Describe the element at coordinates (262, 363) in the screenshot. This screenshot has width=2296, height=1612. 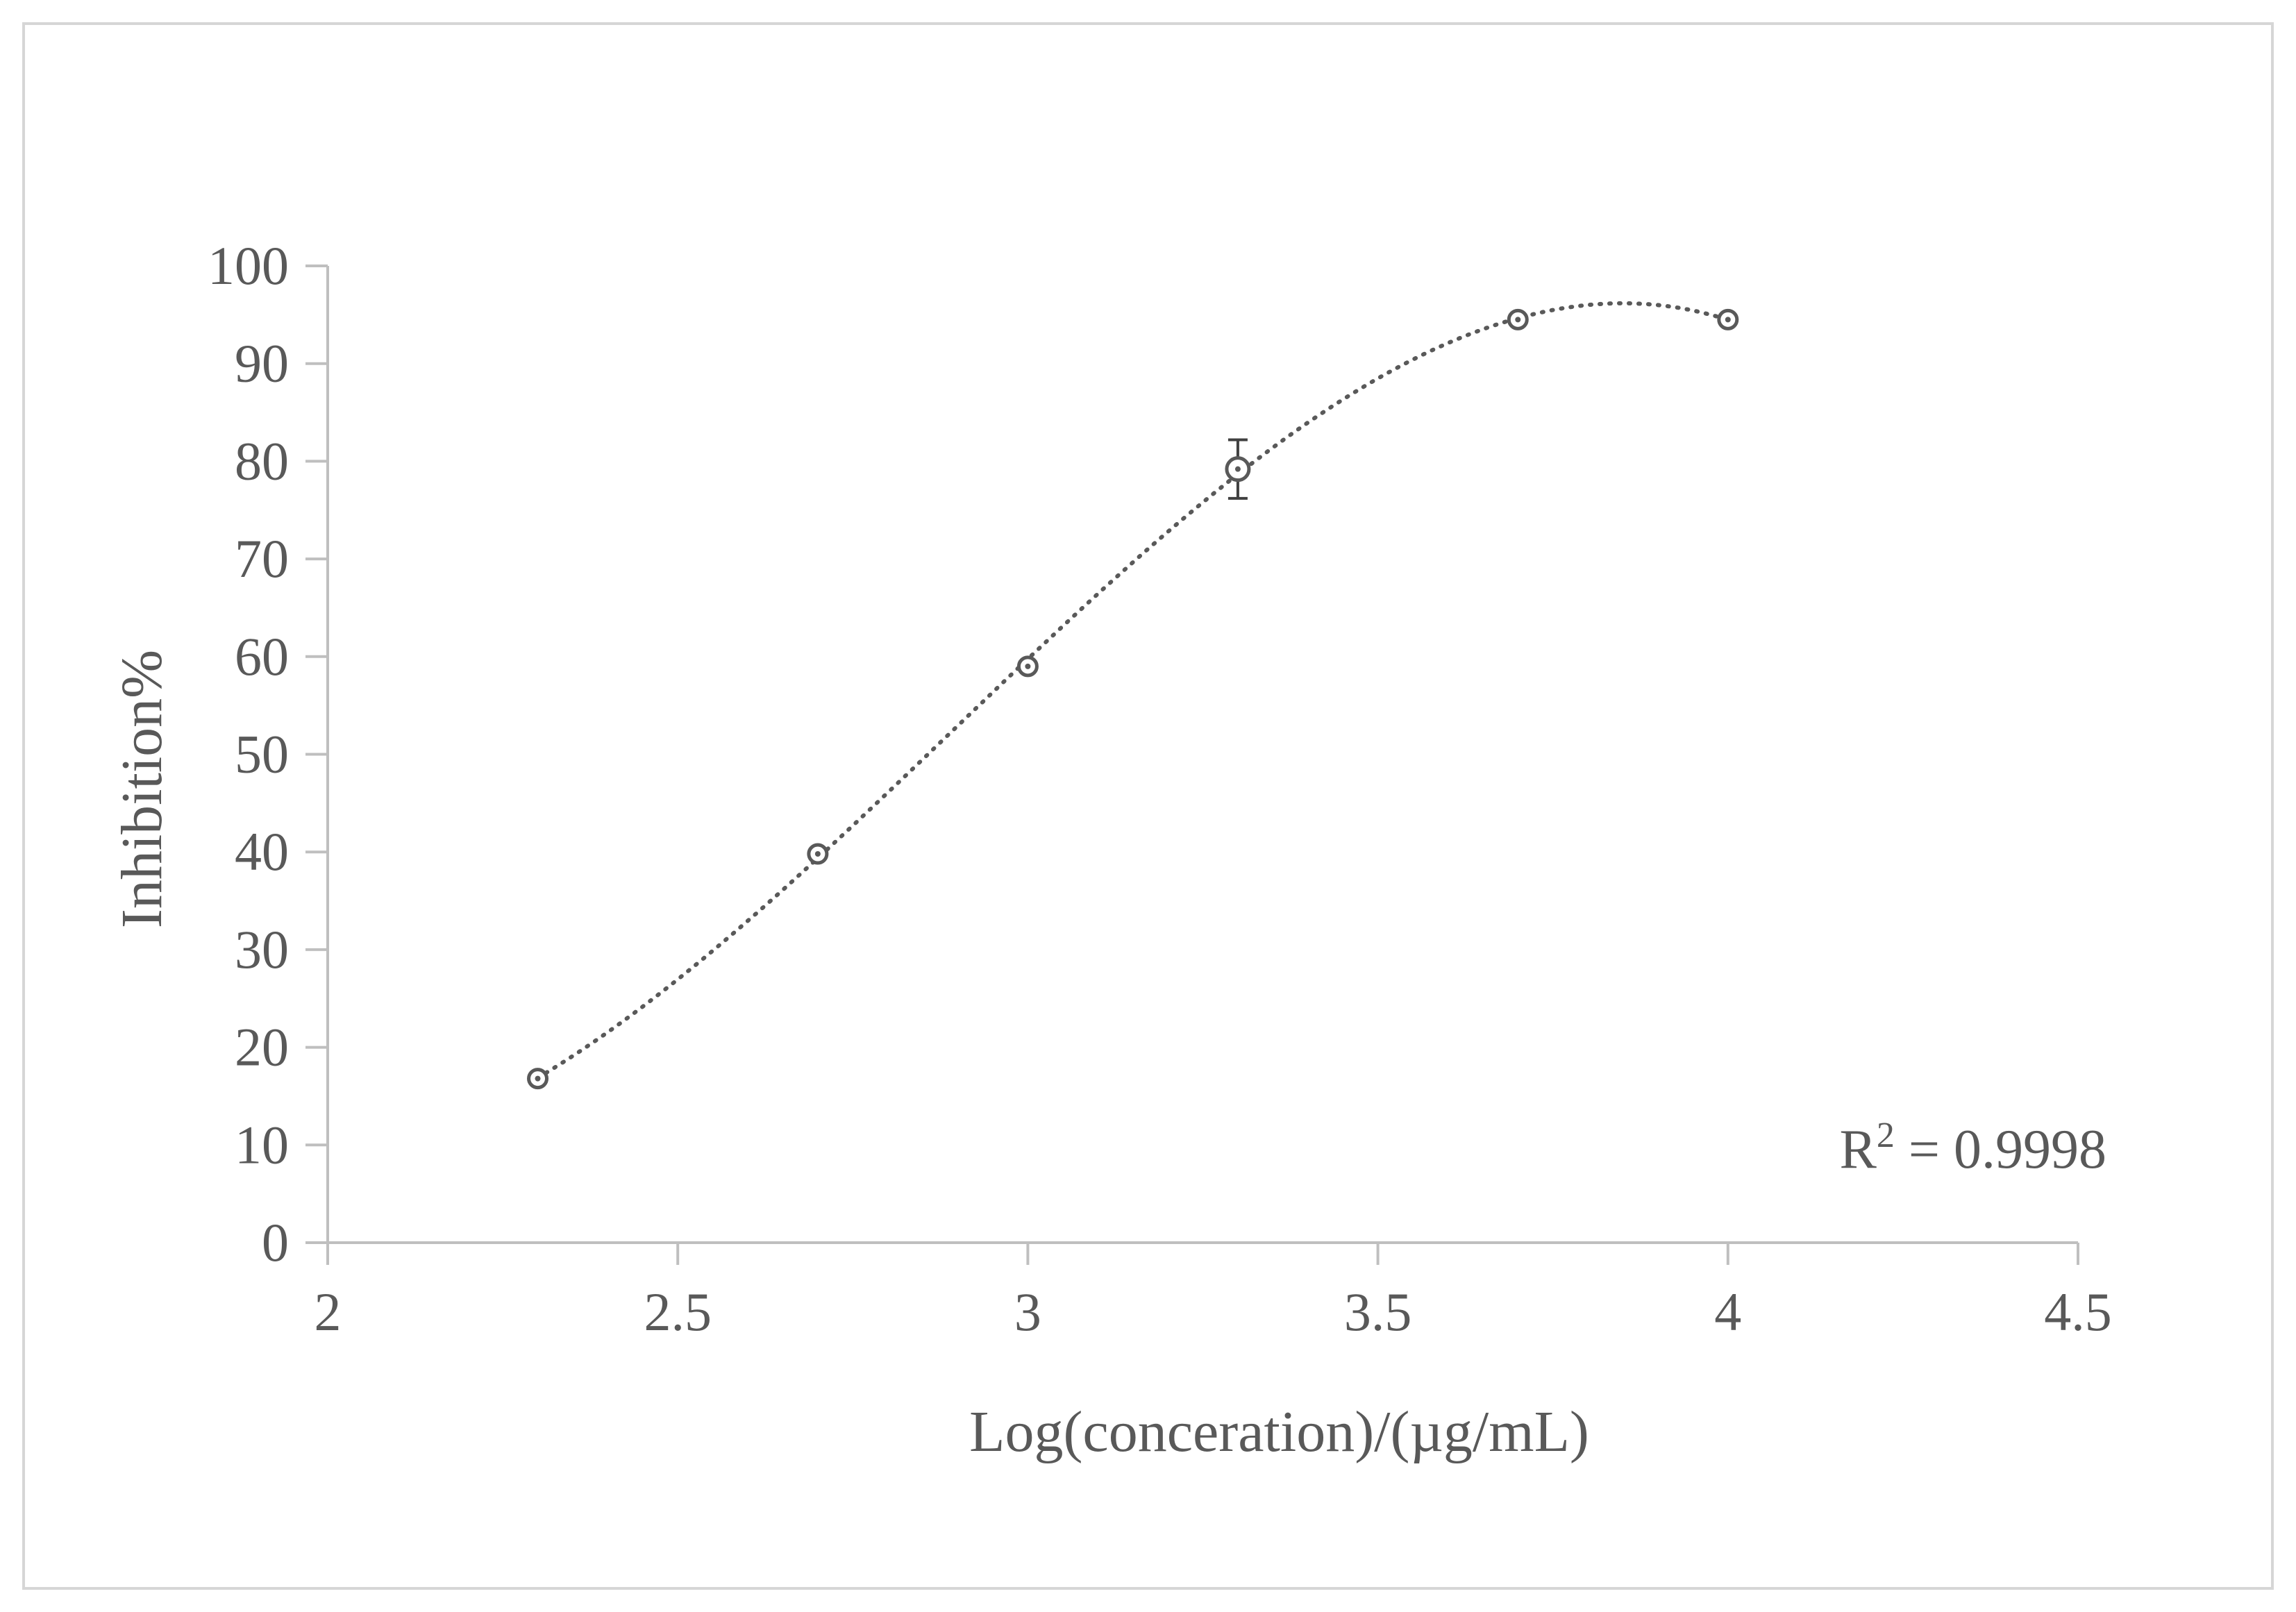
I see `y-tick-label: 90` at that location.